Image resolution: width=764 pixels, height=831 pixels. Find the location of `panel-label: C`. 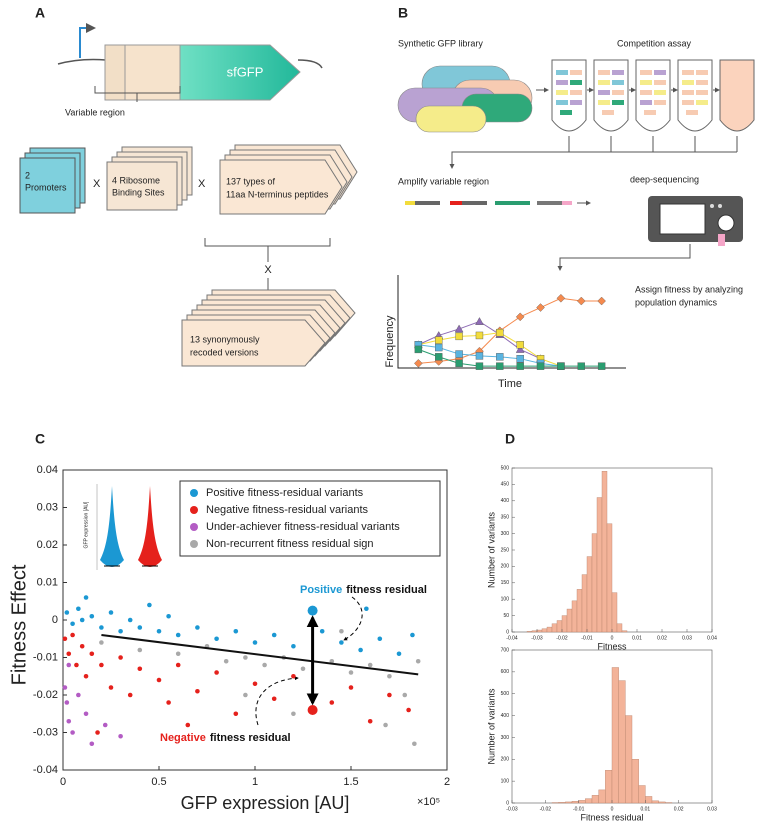

panel-label: C is located at coordinates (40, 439).